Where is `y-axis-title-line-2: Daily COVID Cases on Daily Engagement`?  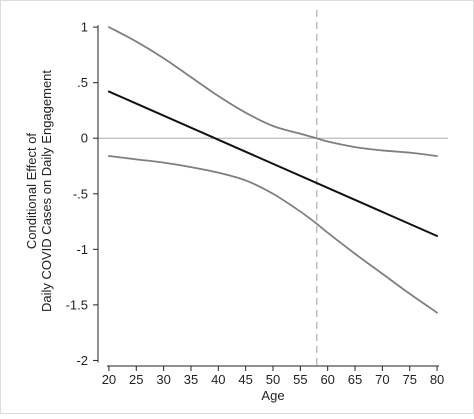 y-axis-title-line-2: Daily COVID Cases on Daily Engagement is located at coordinates (46, 191).